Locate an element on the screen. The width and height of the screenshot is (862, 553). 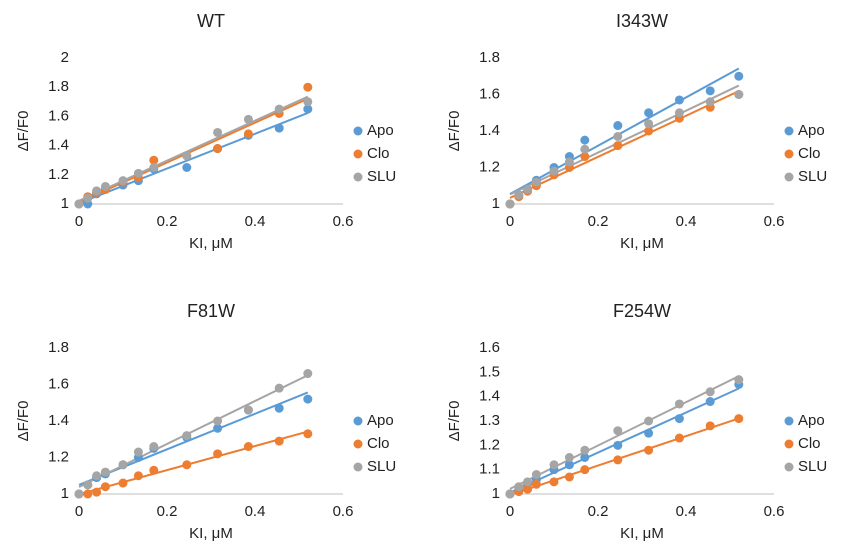
x-axis-label: KI, μM is located at coordinates (642, 533).